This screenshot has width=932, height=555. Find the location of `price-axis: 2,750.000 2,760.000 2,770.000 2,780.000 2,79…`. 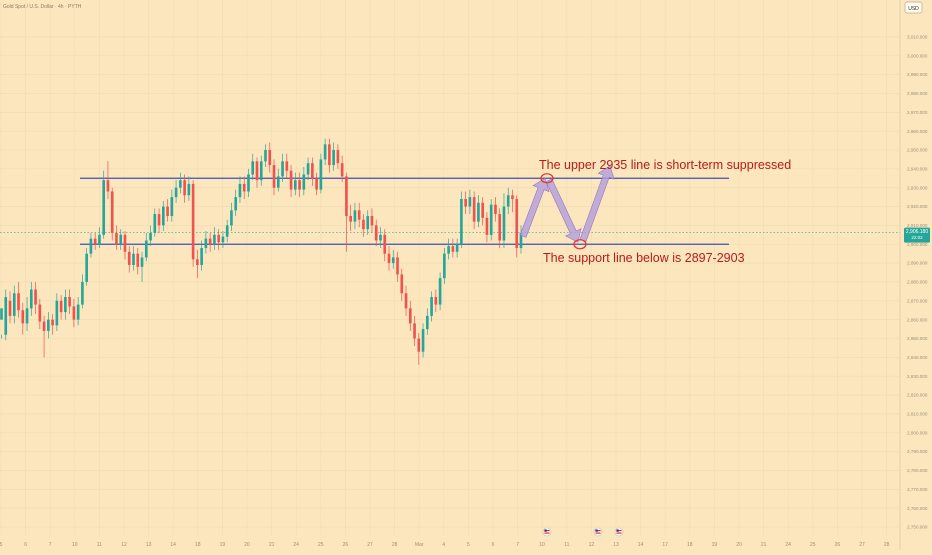

price-axis: 2,750.000 2,760.000 2,770.000 2,780.000 2,79… is located at coordinates (917, 282).